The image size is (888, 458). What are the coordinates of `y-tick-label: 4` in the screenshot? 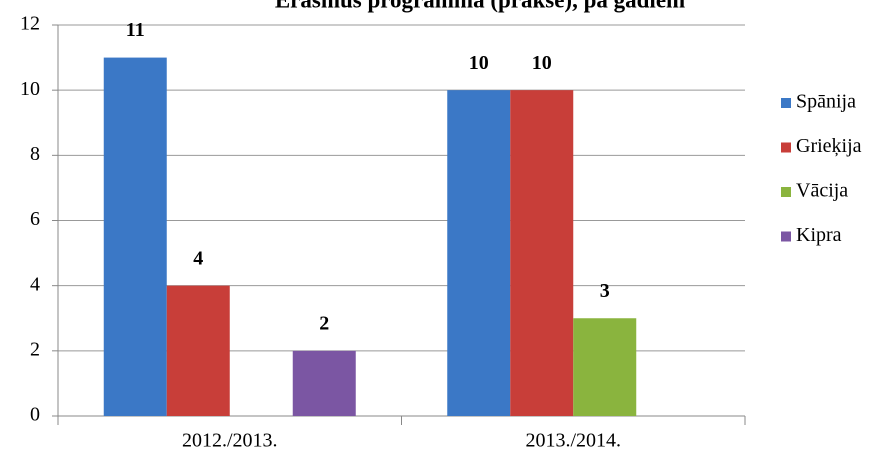 It's located at (35, 284).